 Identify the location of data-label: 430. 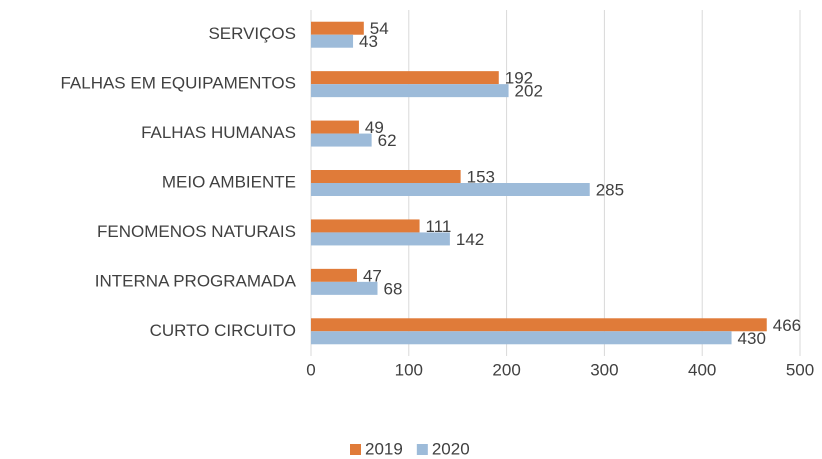
(752, 338).